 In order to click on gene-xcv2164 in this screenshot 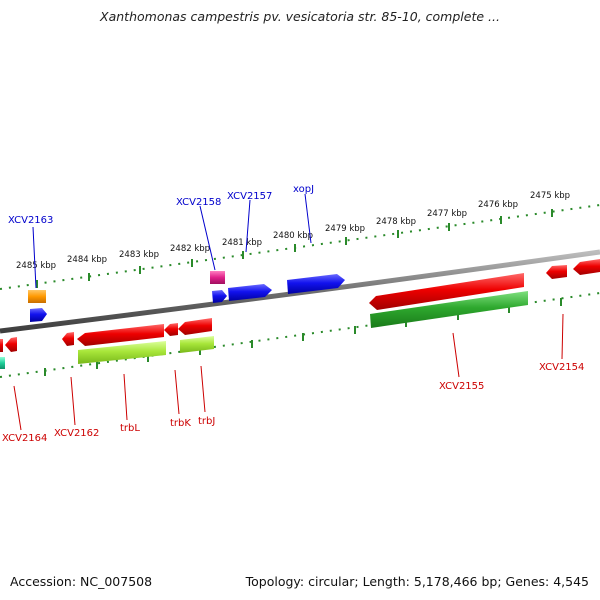, I will do `click(11, 344)`.